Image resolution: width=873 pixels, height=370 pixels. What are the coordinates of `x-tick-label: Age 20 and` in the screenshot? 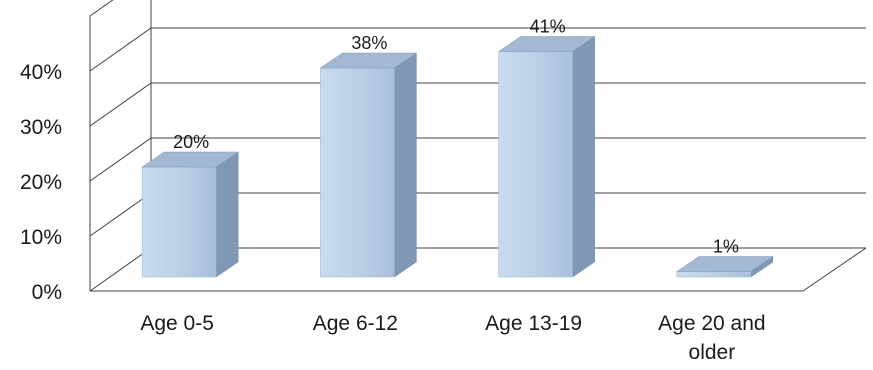 It's located at (711, 323).